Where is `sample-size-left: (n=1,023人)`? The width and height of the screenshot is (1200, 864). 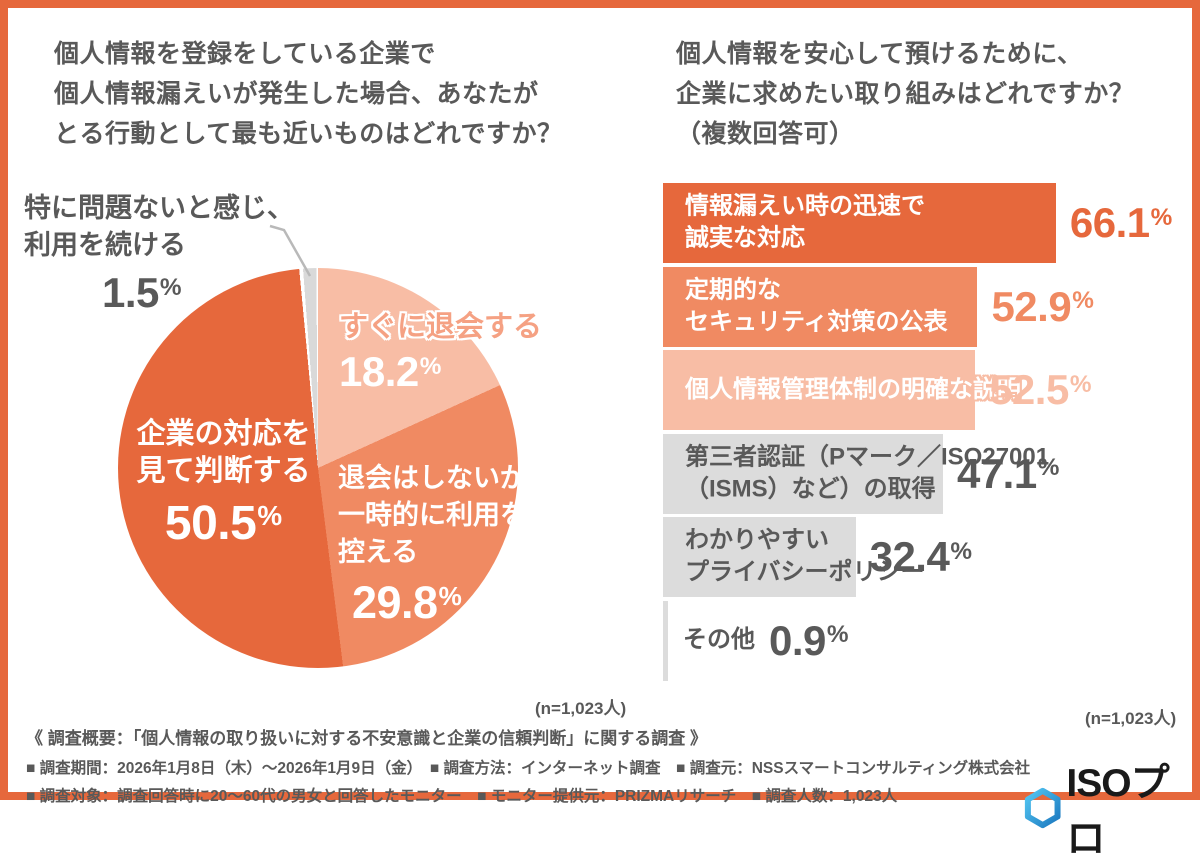
sample-size-left: (n=1,023人) is located at coordinates (581, 708).